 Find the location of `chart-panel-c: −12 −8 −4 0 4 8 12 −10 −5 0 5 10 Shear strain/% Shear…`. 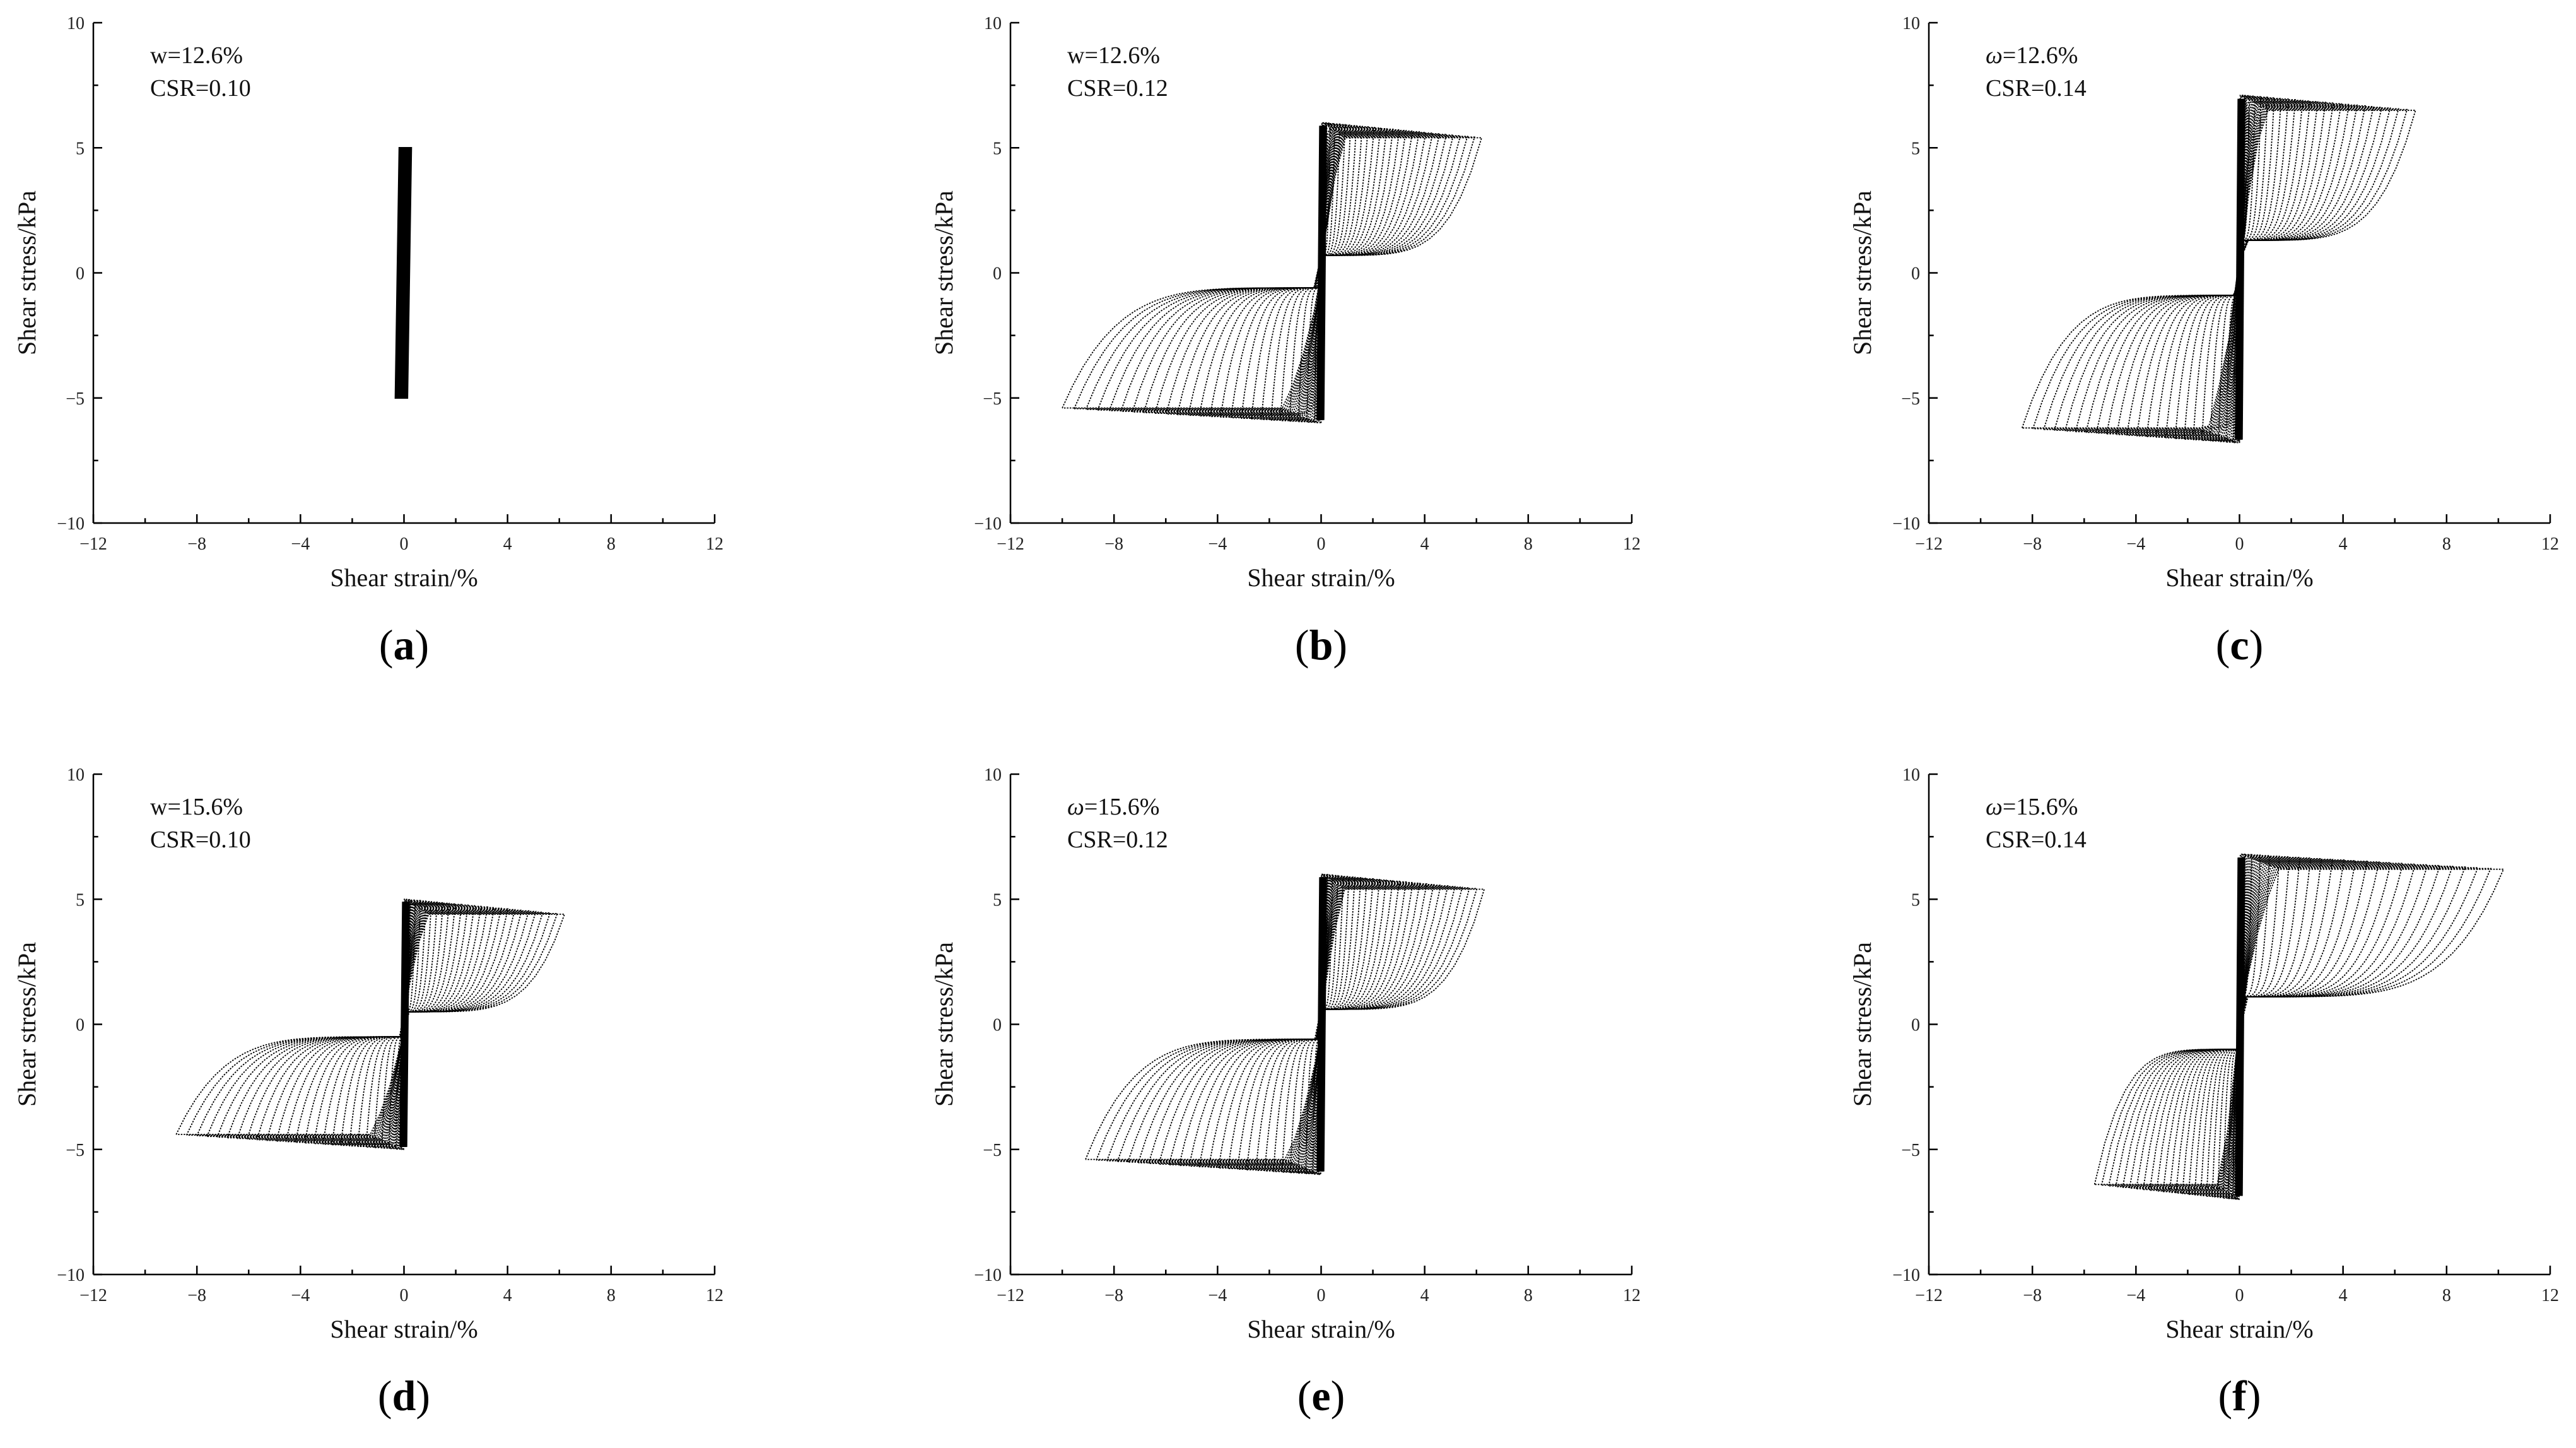

chart-panel-c: −12 −8 −4 0 4 8 12 −10 −5 0 5 10 Shear strain/% Shear… is located at coordinates (2203, 341).